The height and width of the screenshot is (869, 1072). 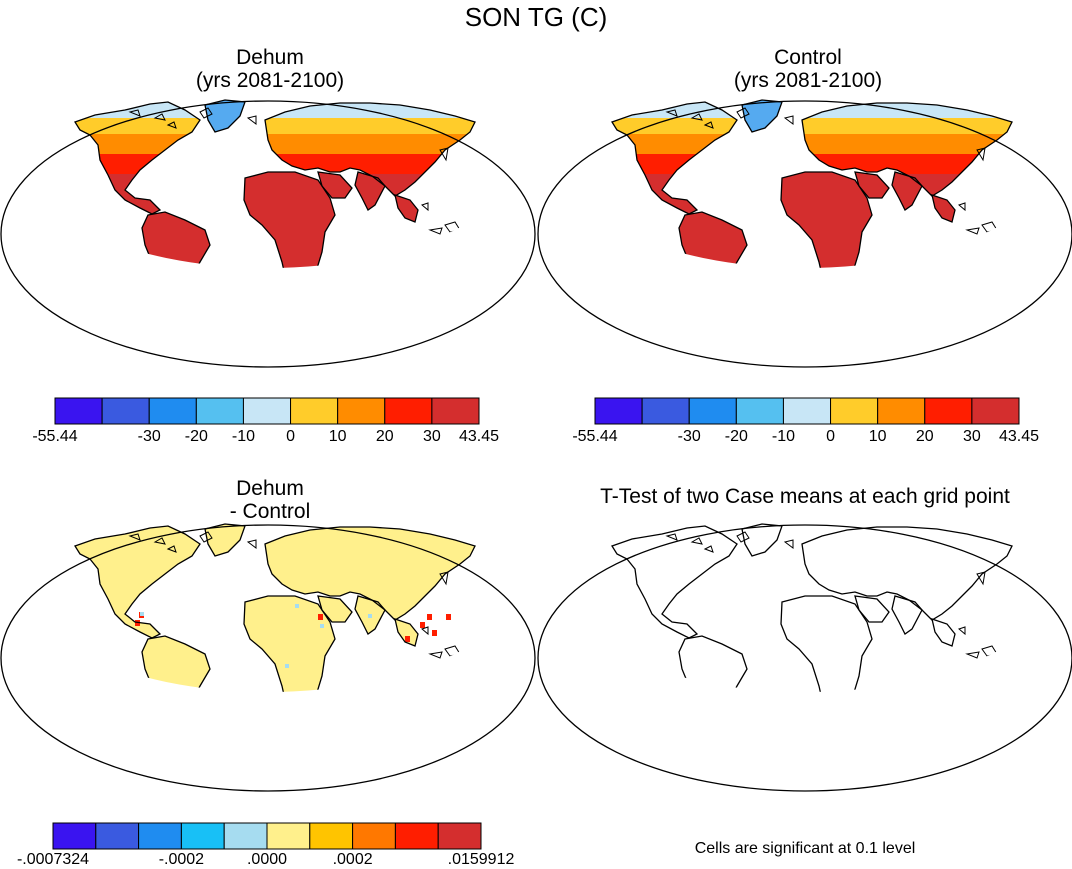 What do you see at coordinates (270, 80) in the screenshot?
I see `panel-title-dehum-line2: (yrs 2081-2100)` at bounding box center [270, 80].